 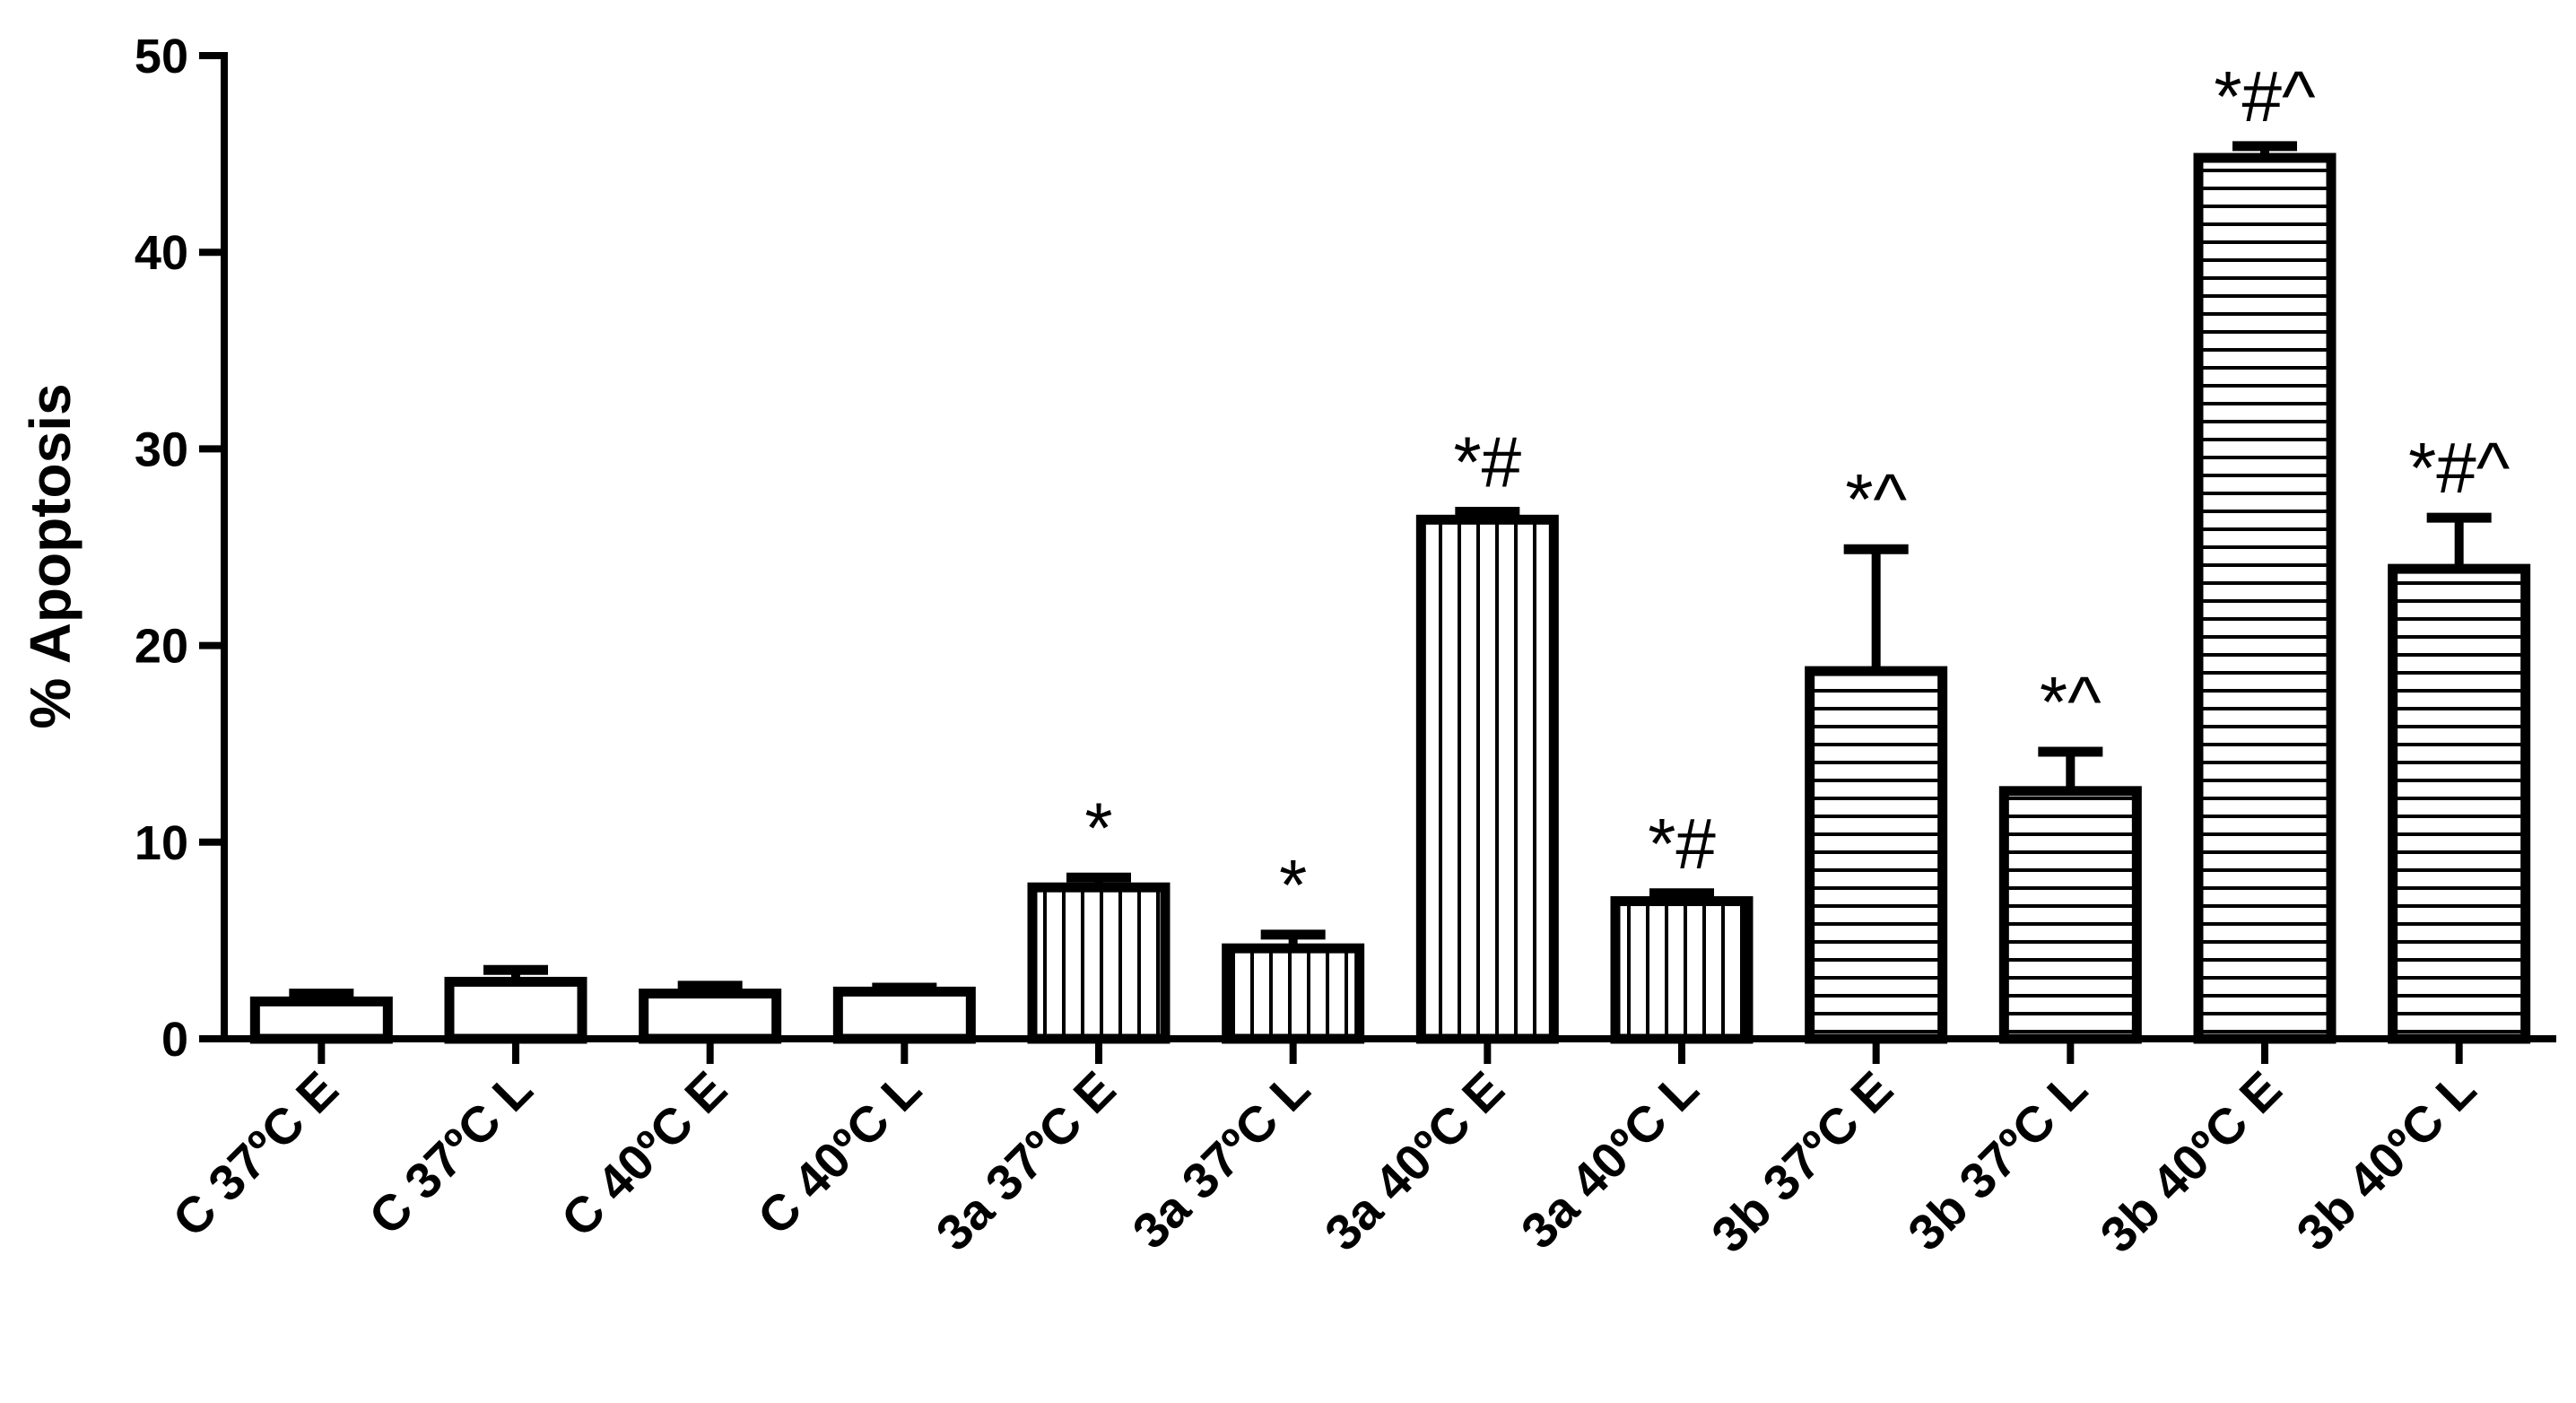 What do you see at coordinates (2385, 1160) in the screenshot?
I see `x-tick-label: 3b 40ºC L` at bounding box center [2385, 1160].